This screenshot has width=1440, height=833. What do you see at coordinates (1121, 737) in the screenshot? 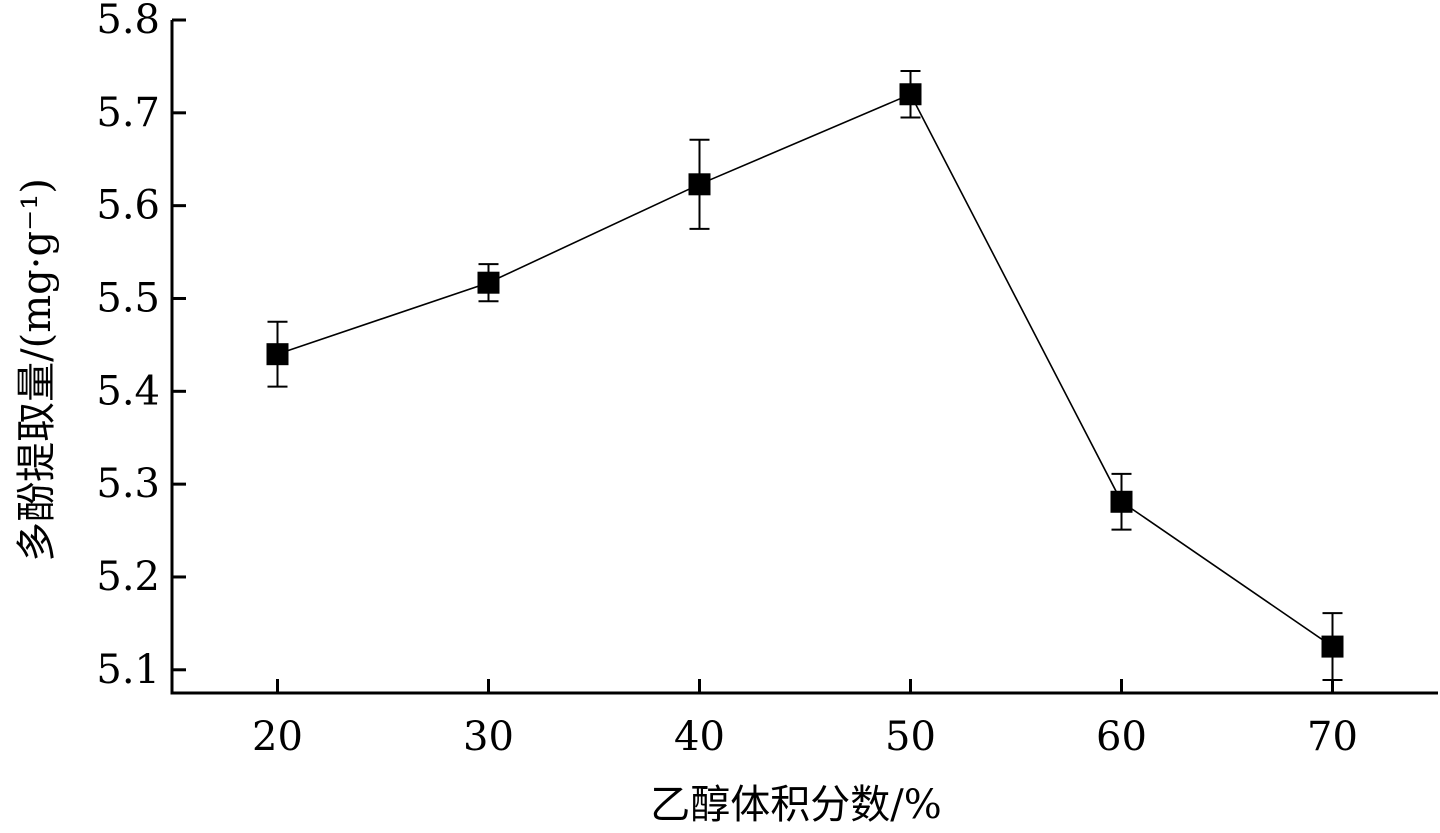
I see `x-tick-label: 60` at bounding box center [1121, 737].